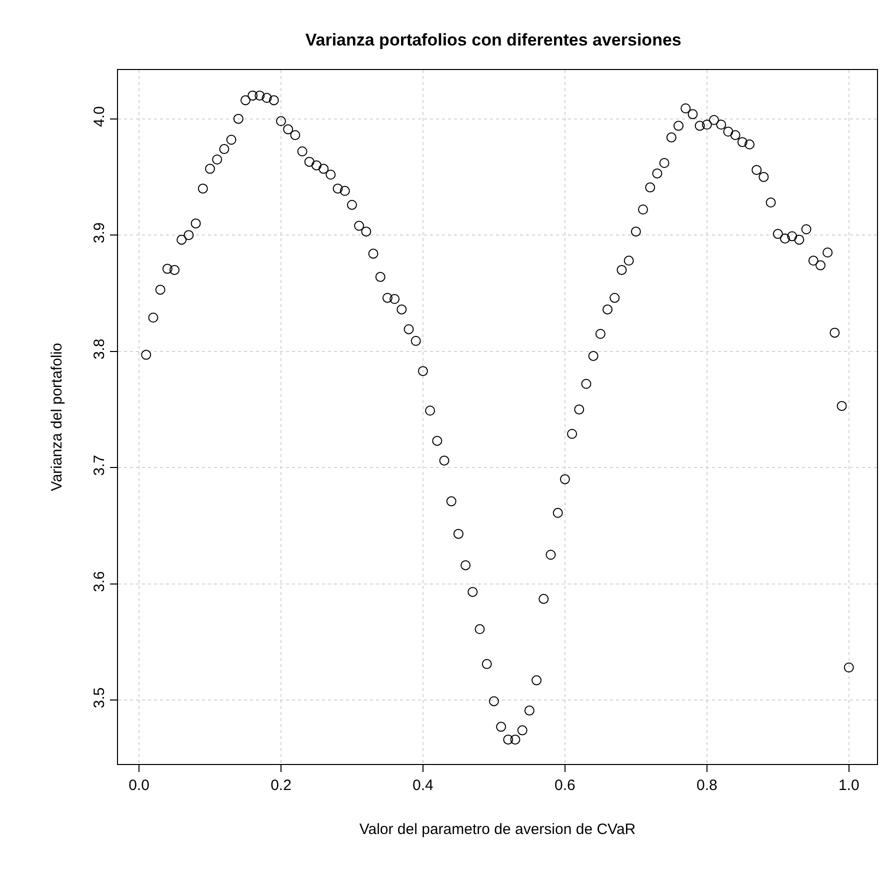 Image resolution: width=881 pixels, height=874 pixels. Describe the element at coordinates (281, 785) in the screenshot. I see `x-tick-label: 0.2` at that location.